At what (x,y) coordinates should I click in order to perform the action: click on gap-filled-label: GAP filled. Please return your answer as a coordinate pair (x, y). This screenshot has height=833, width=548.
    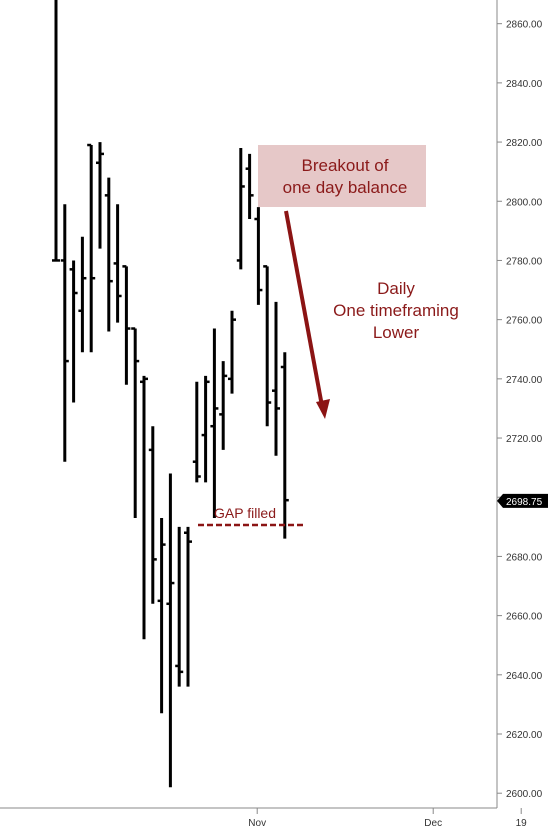
    Looking at the image, I should click on (245, 513).